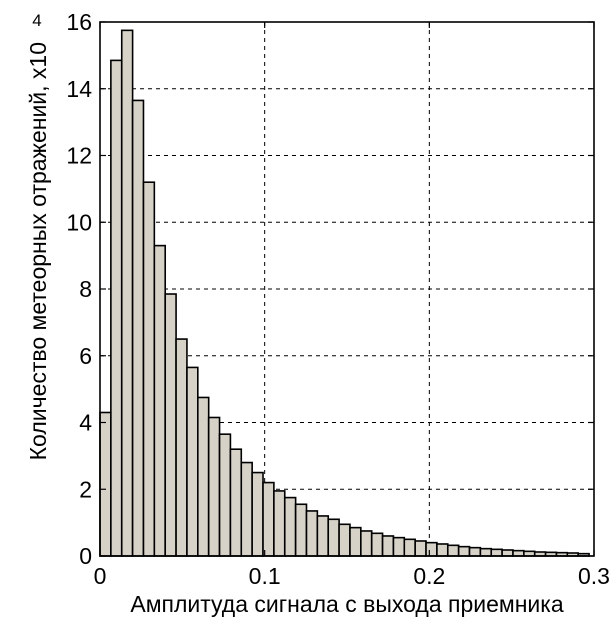 This screenshot has width=616, height=621. I want to click on x-tick-labels: 0 0.1 0.2 0.3, so click(352, 576).